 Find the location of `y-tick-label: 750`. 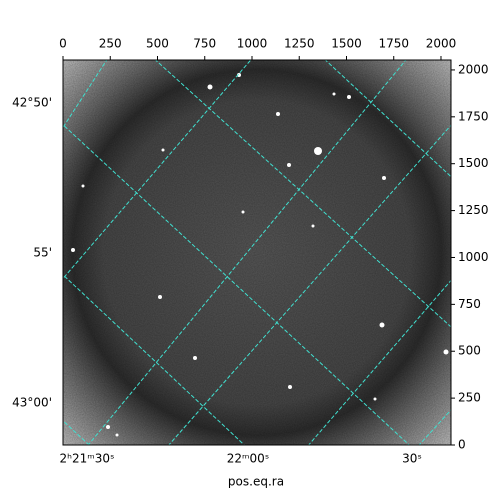

y-tick-label: 750 is located at coordinates (469, 304).